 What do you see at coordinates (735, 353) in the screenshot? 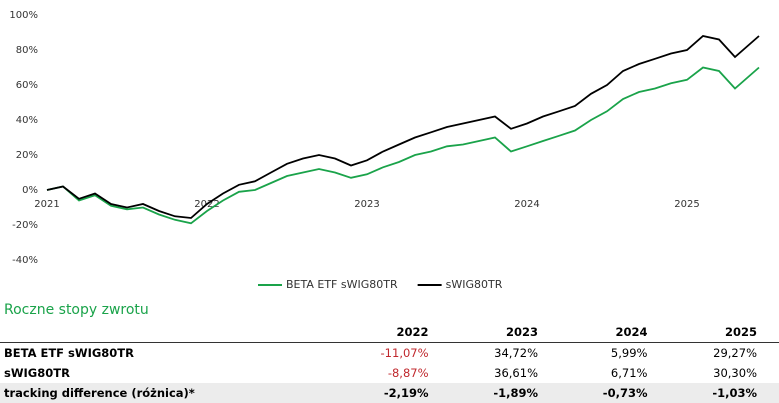
I see `cell: 29,27%` at bounding box center [735, 353].